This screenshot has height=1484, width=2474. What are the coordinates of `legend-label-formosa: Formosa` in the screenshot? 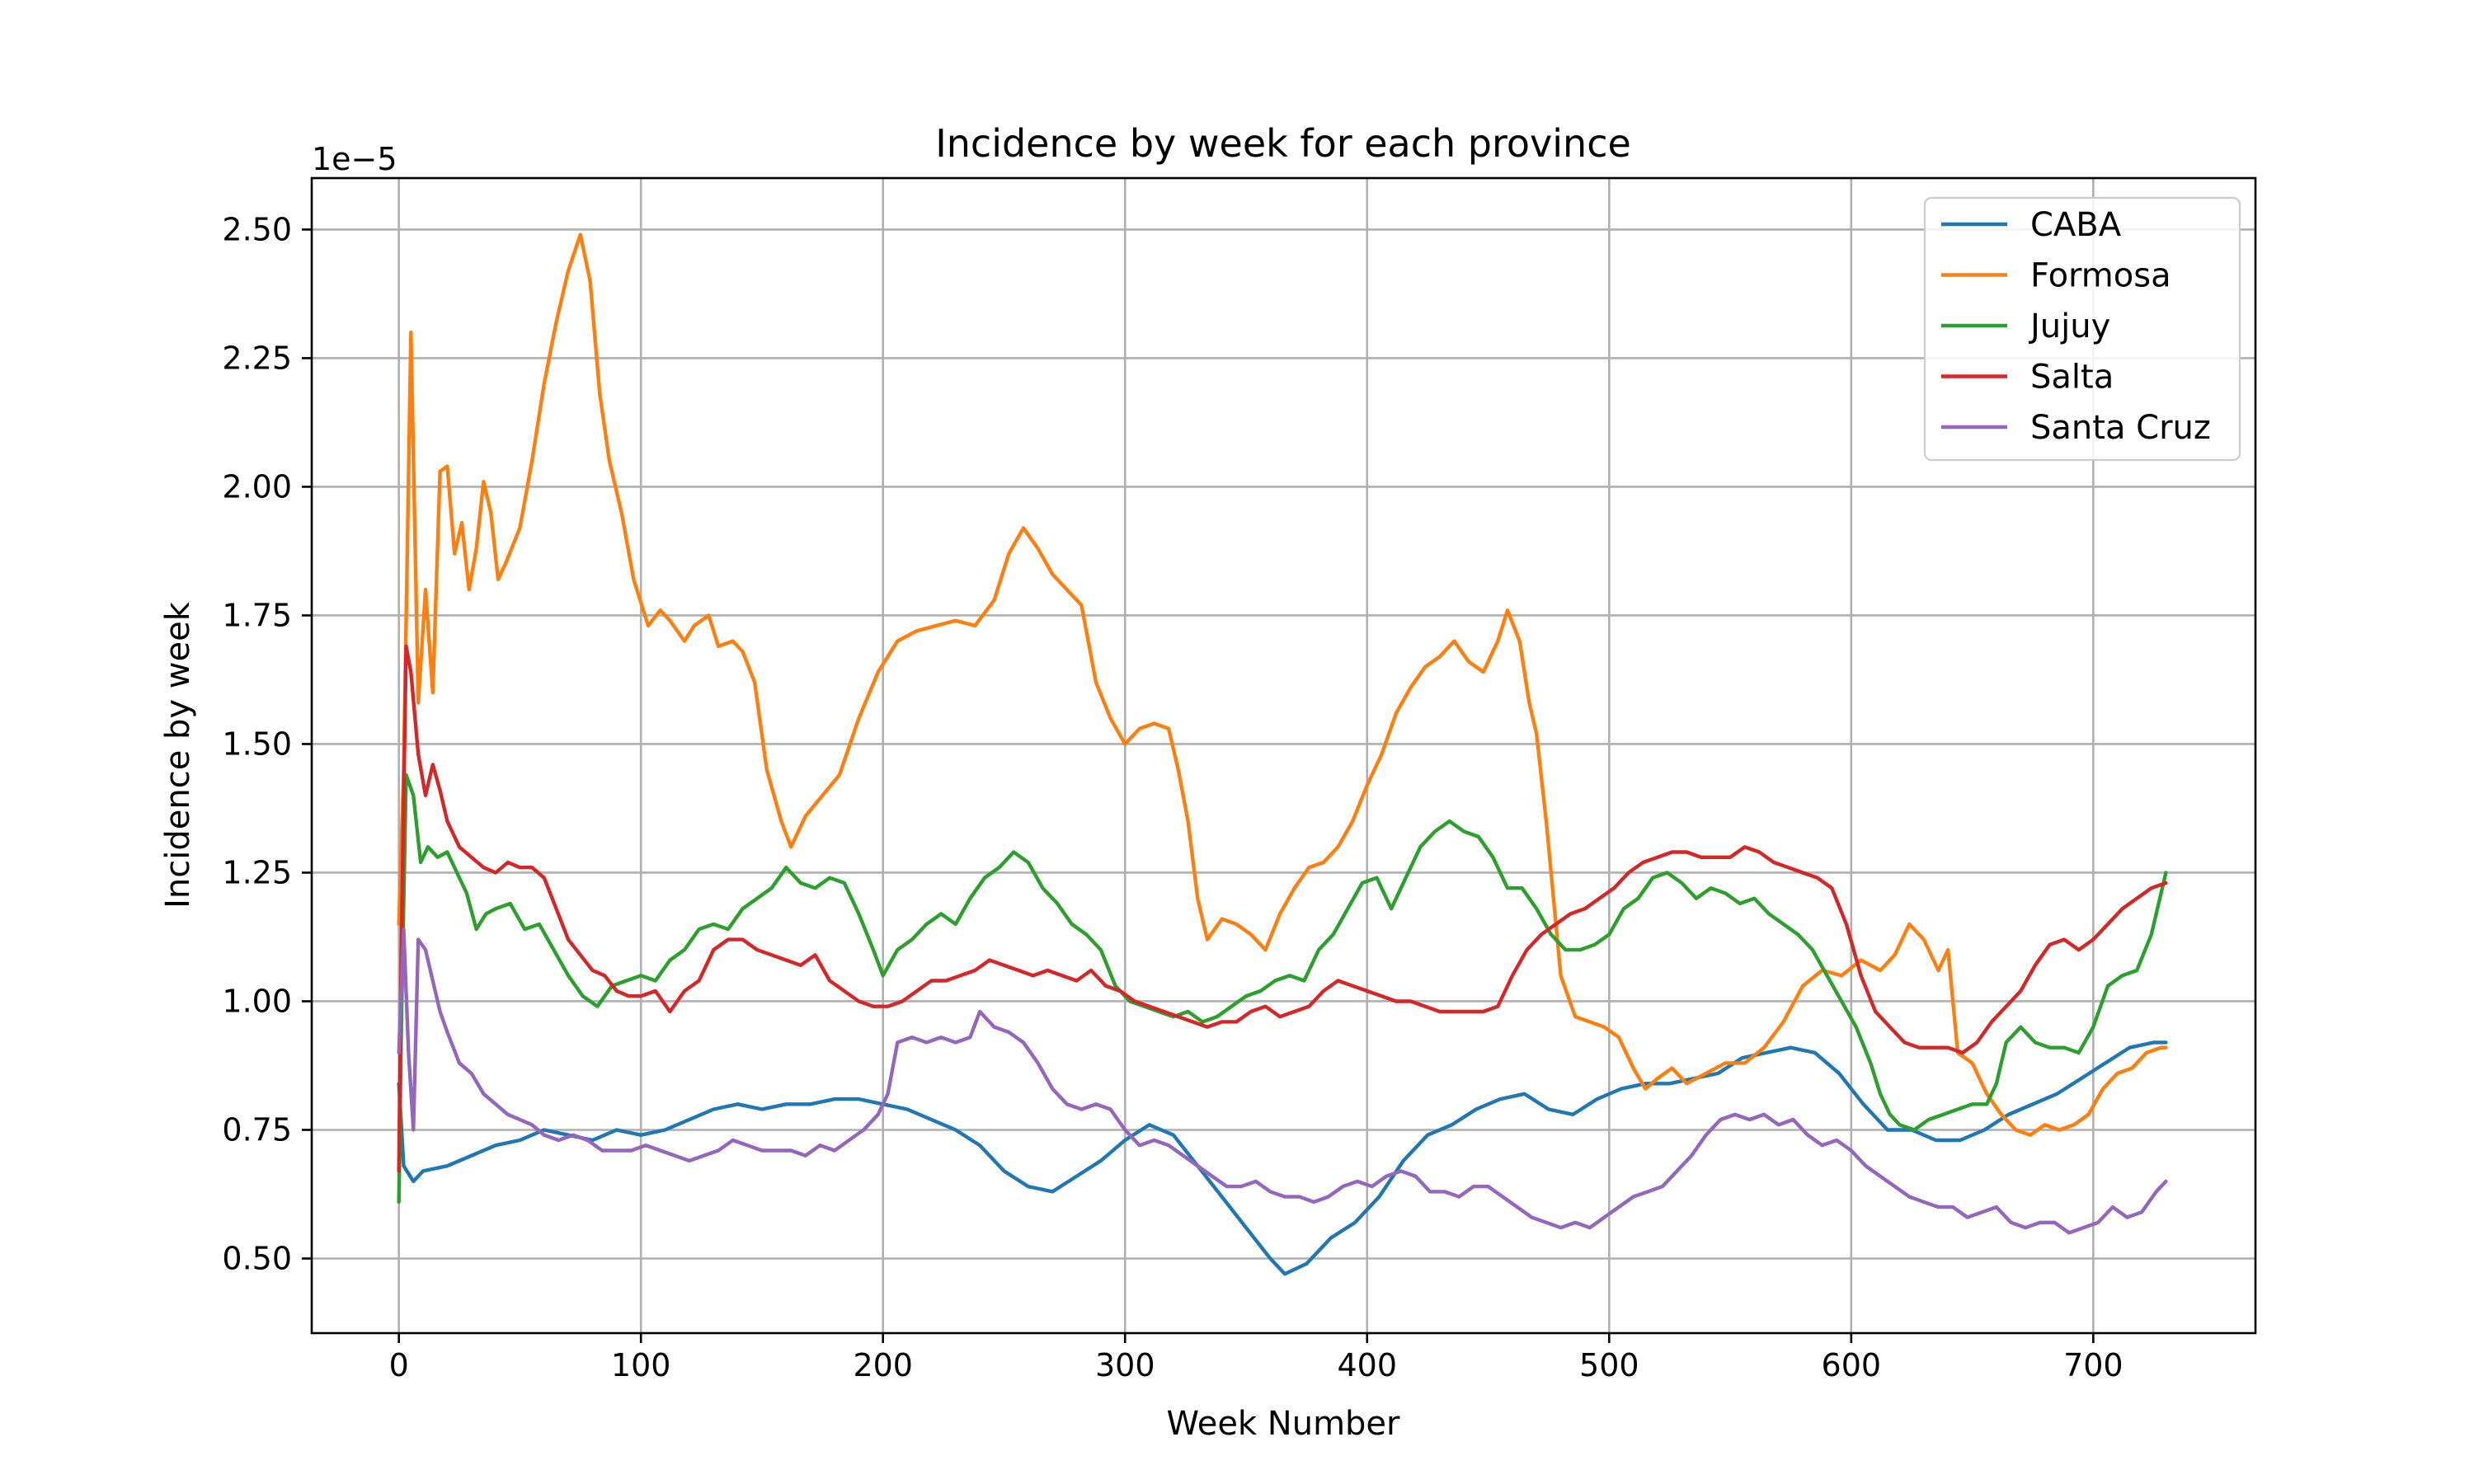 It's located at (2100, 276).